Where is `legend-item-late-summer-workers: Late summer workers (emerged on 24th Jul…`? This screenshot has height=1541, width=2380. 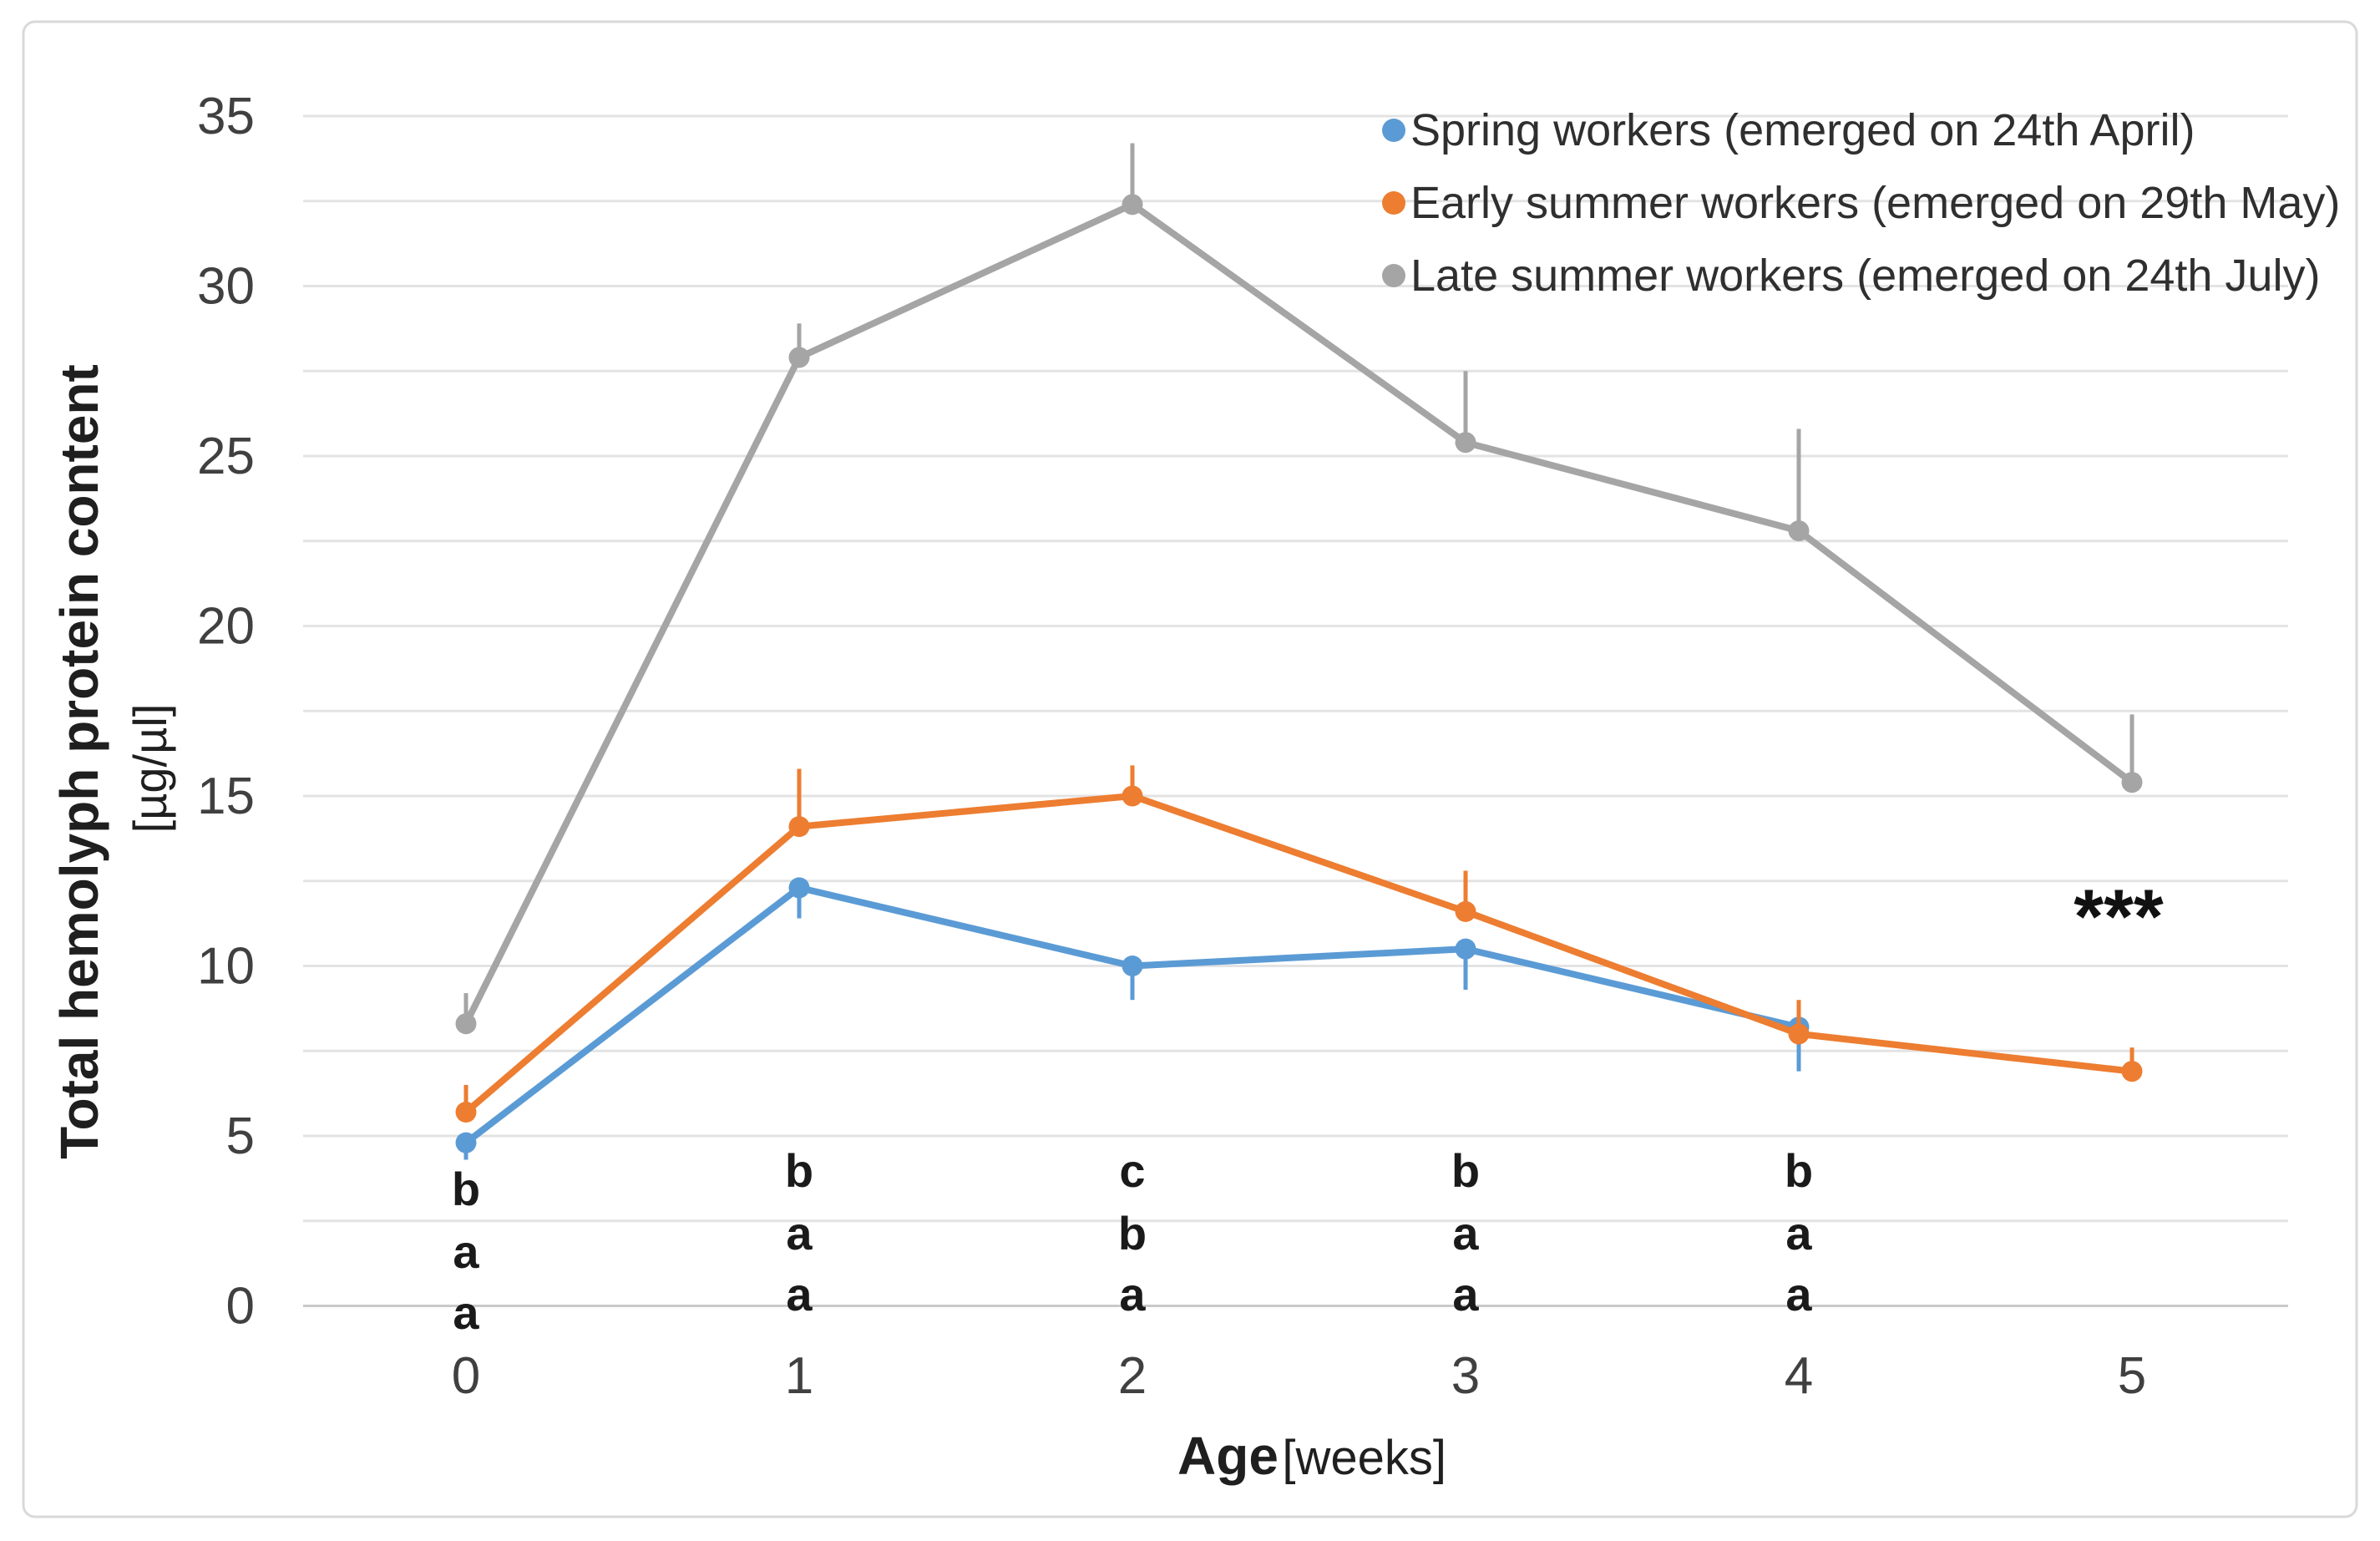
legend-item-late-summer-workers: Late summer workers (emerged on 24th Jul… is located at coordinates (1861, 275).